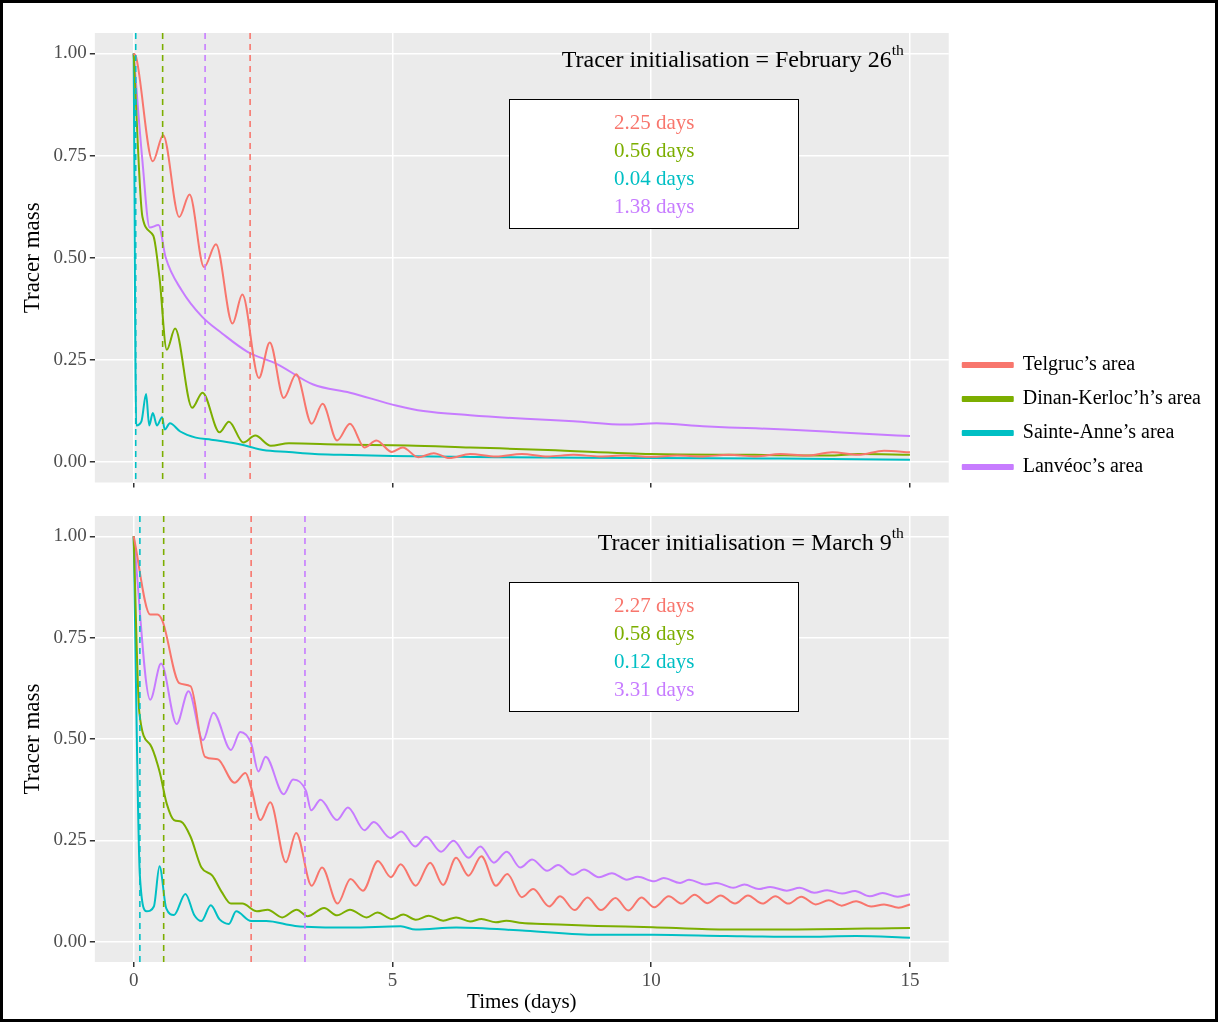  I want to click on x-tick-label: 5, so click(392, 980).